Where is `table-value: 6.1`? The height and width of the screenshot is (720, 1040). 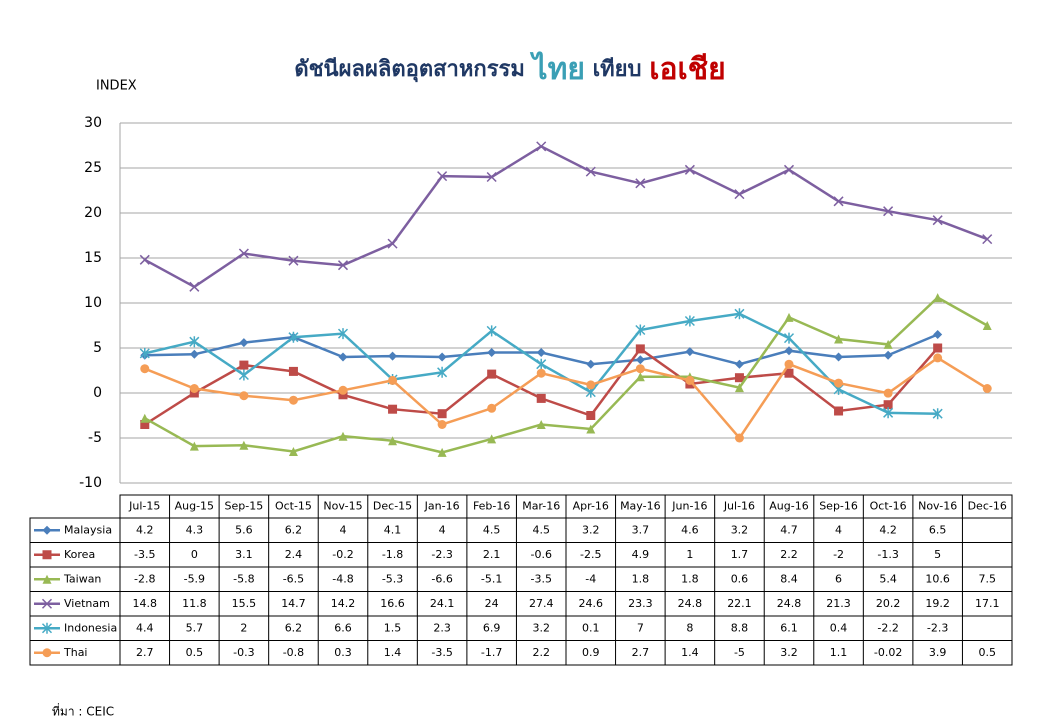
table-value: 6.1 is located at coordinates (789, 627).